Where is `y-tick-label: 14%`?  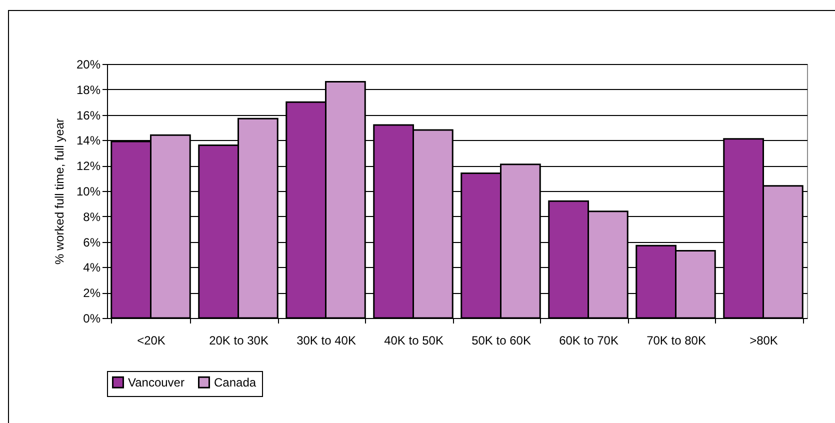 y-tick-label: 14% is located at coordinates (88, 141).